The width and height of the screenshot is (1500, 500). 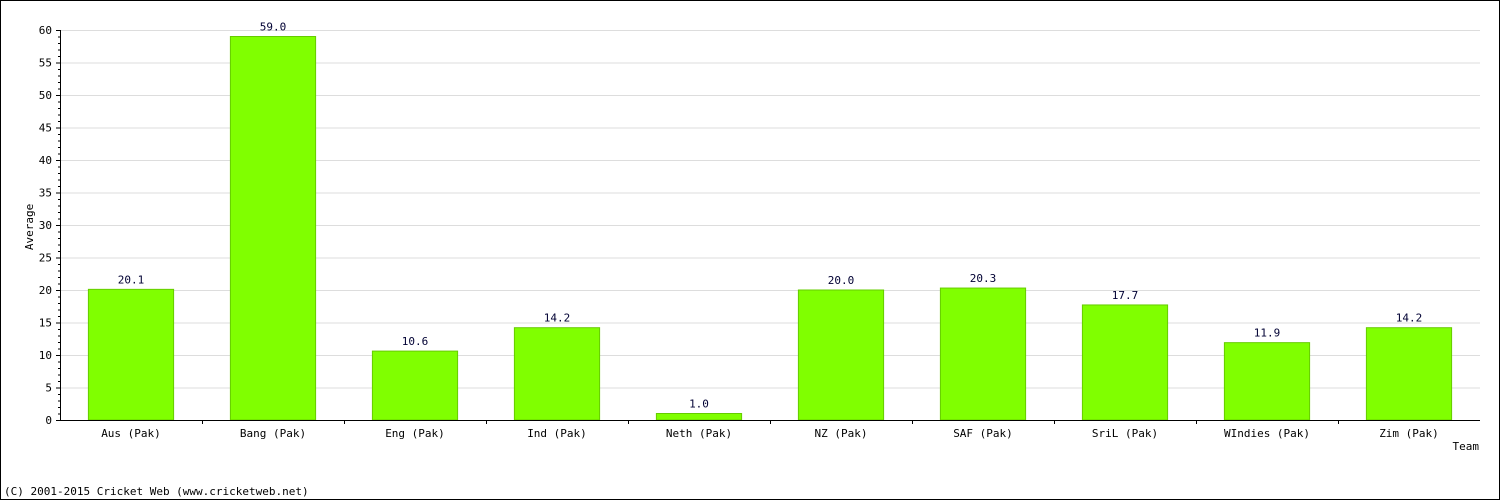 I want to click on y-axis-title: Average, so click(x=29, y=227).